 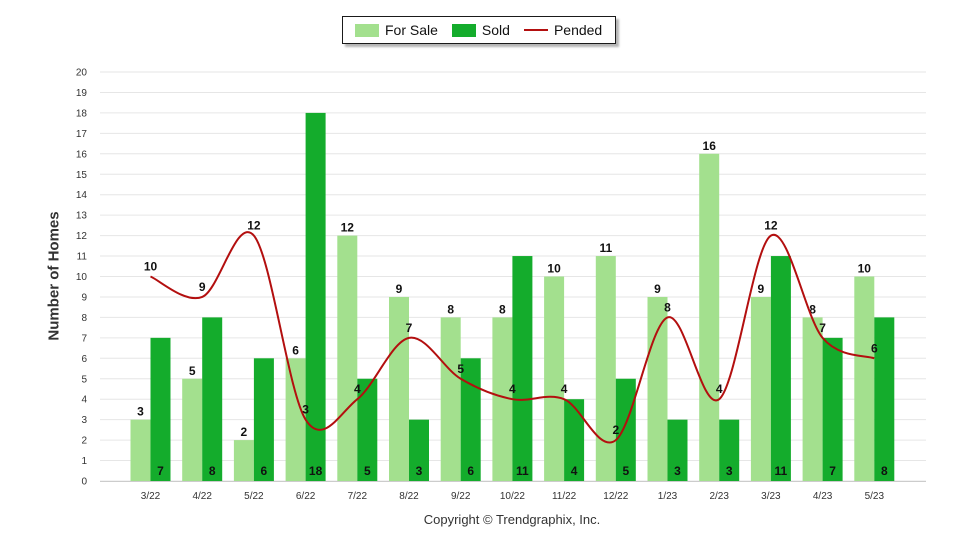 I want to click on chart-legend: For Sale Sold Pended, so click(x=479, y=30).